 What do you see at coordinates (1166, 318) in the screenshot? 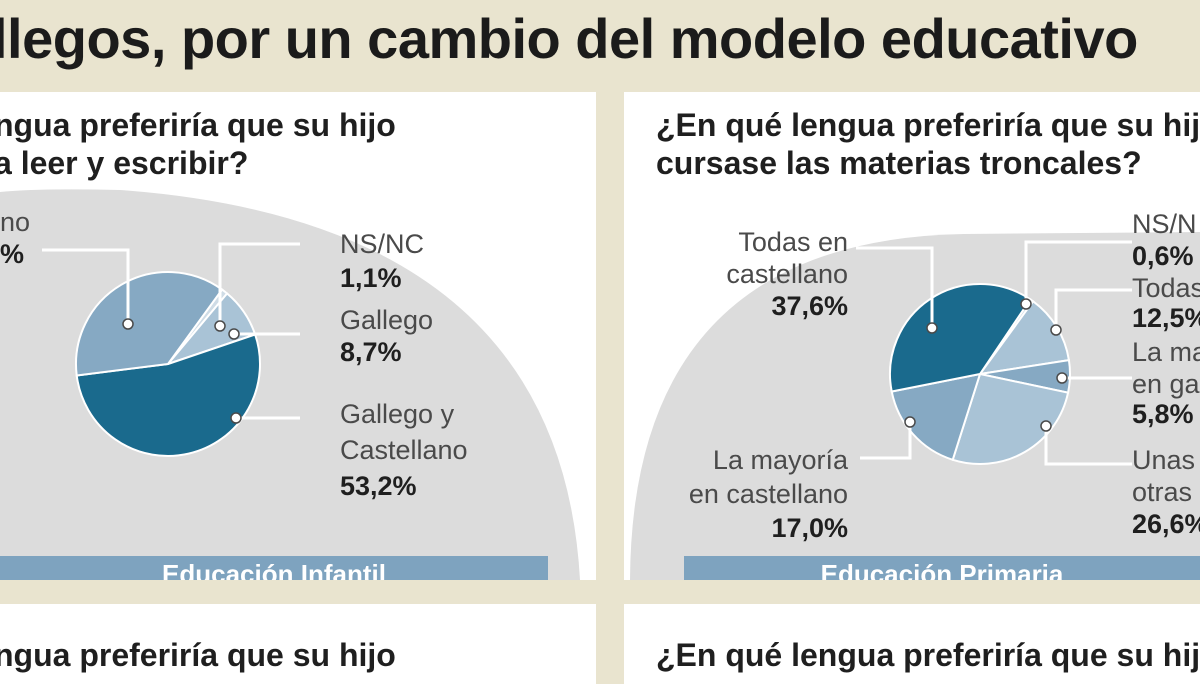
I see `pct-todas-primaria: 12,5%` at bounding box center [1166, 318].